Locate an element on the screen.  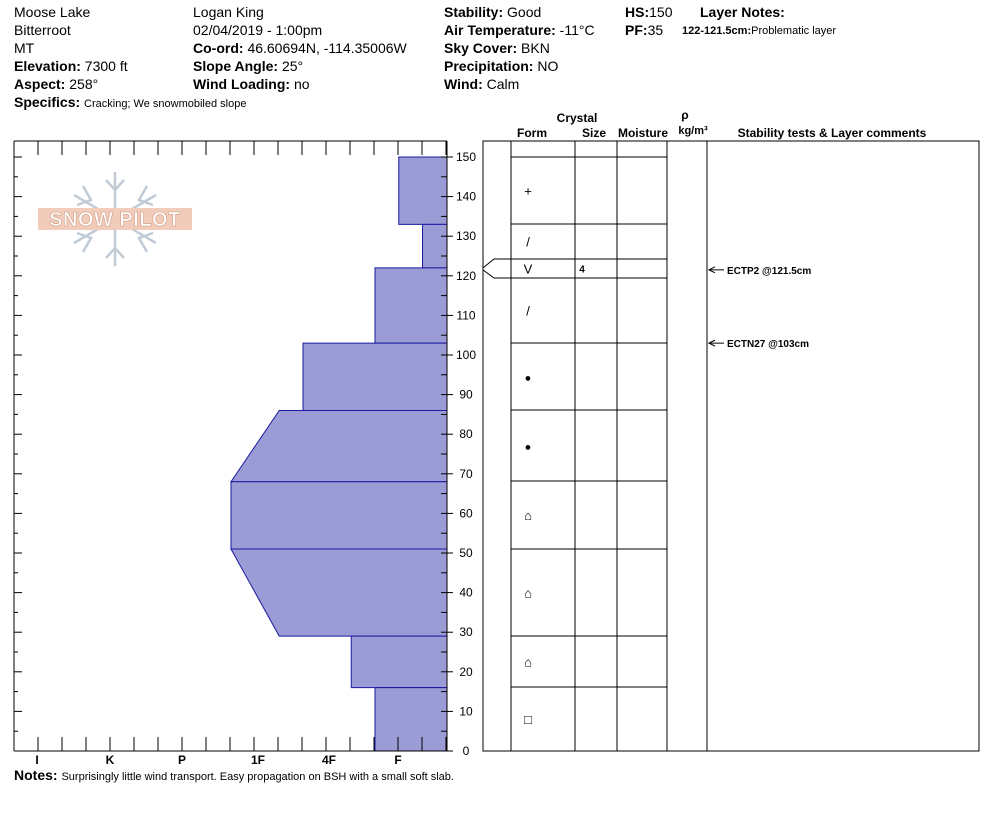
header-crystal: Crystal is located at coordinates (577, 118).